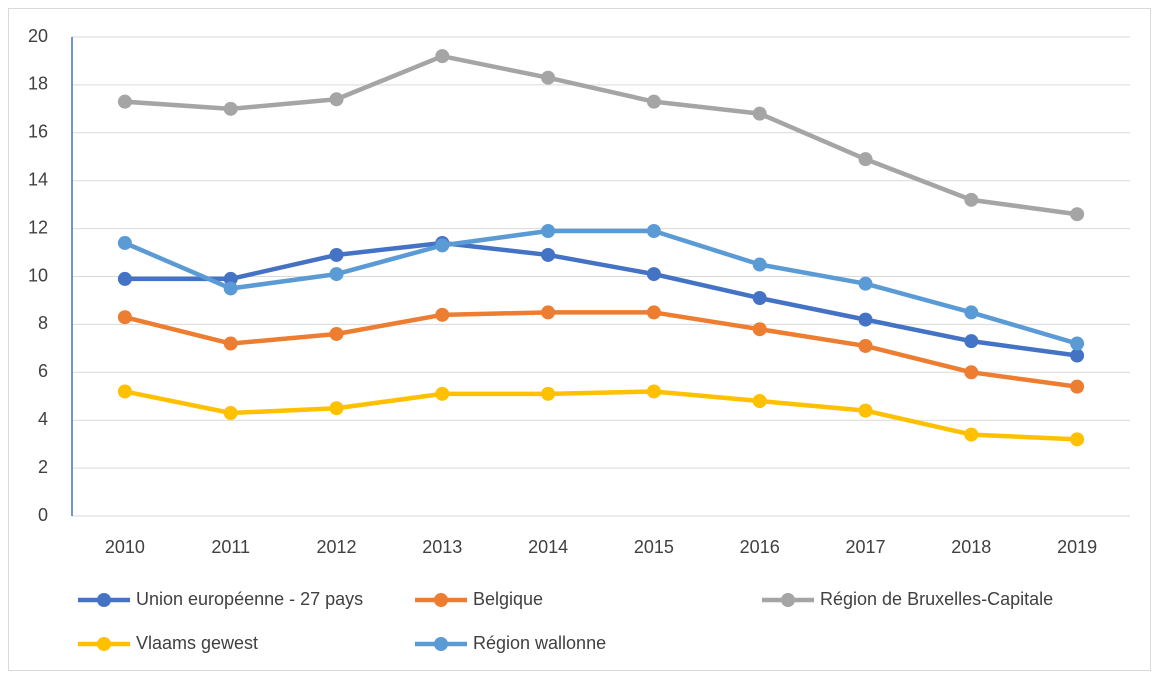 The width and height of the screenshot is (1154, 675). Describe the element at coordinates (197, 643) in the screenshot. I see `legend-label: Vlaams gewest` at that location.